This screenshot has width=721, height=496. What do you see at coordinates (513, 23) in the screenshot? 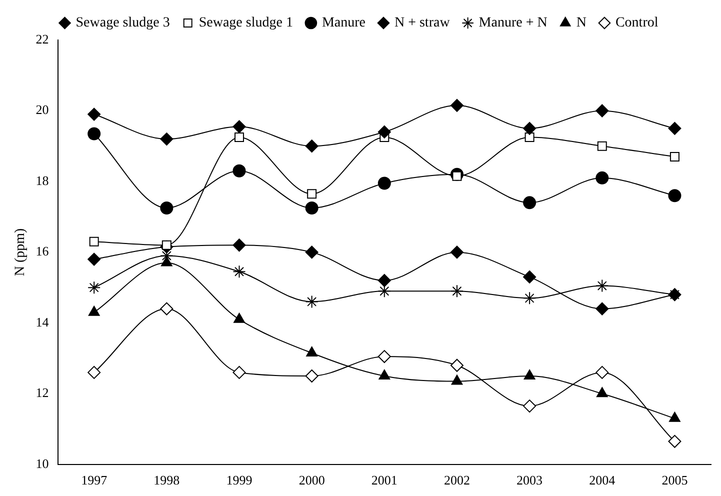
I see `legend-label: Manure + N` at bounding box center [513, 23].